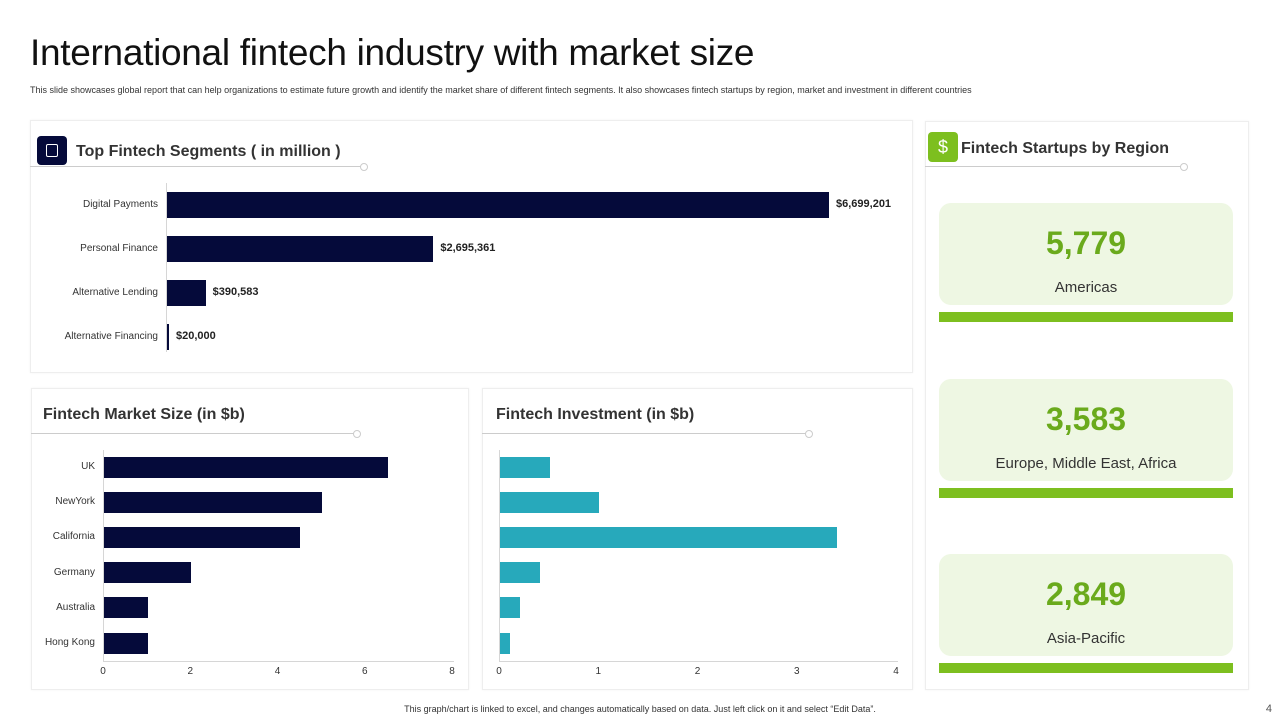 The width and height of the screenshot is (1280, 720). Describe the element at coordinates (52, 150) in the screenshot. I see `chip-icon` at that location.